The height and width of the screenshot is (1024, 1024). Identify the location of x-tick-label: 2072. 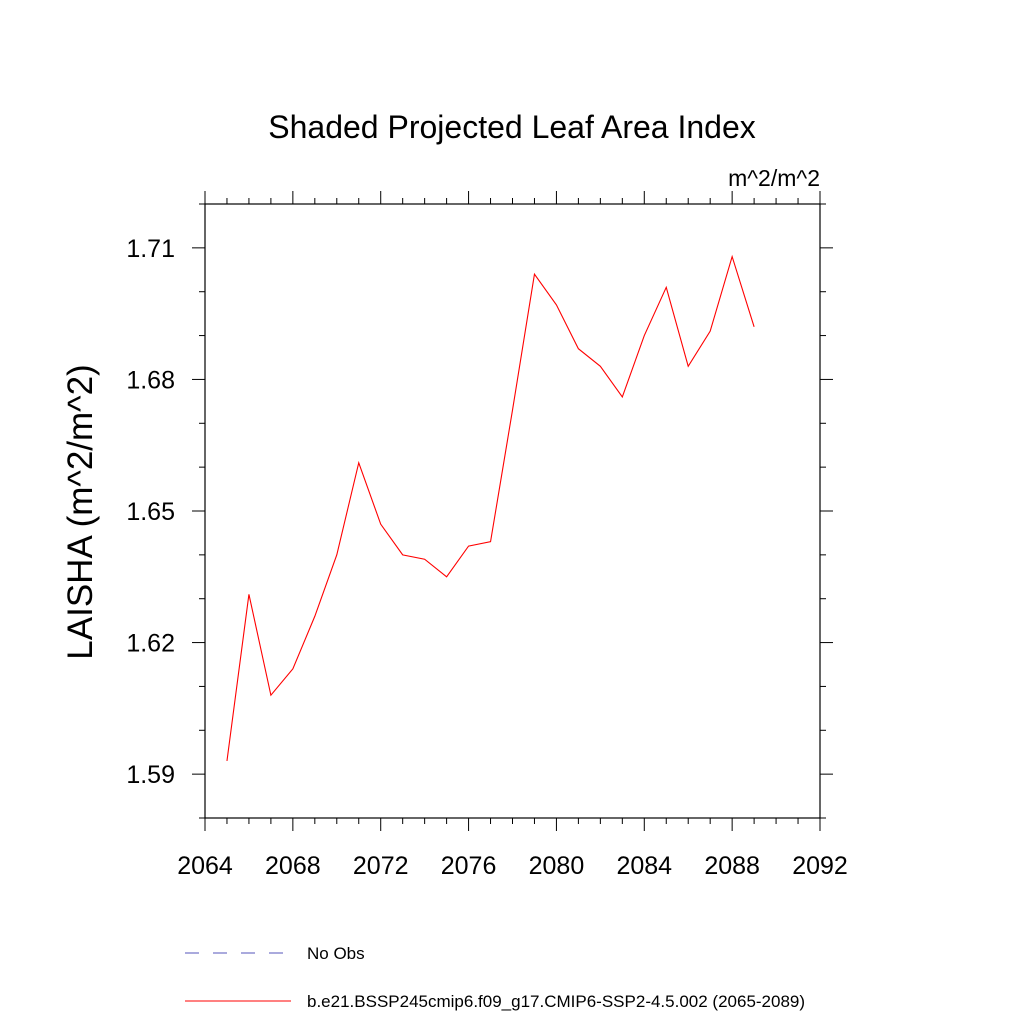
(381, 866).